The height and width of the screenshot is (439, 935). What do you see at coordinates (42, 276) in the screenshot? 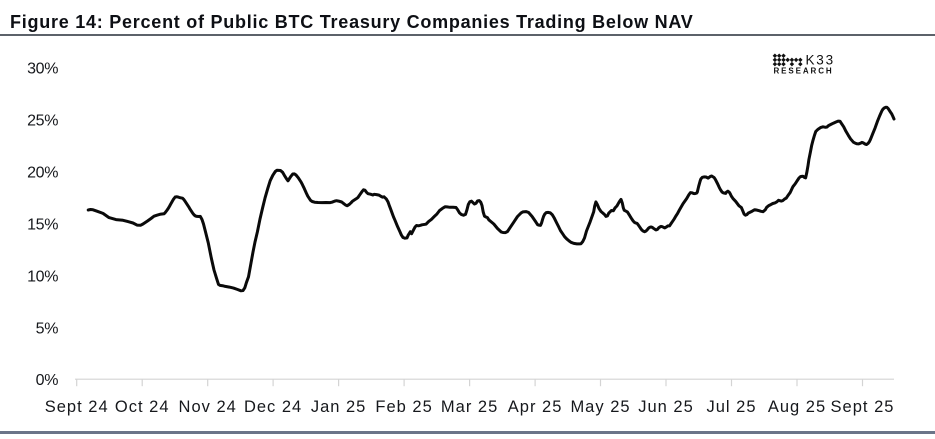
I see `svg-text: 10%` at bounding box center [42, 276].